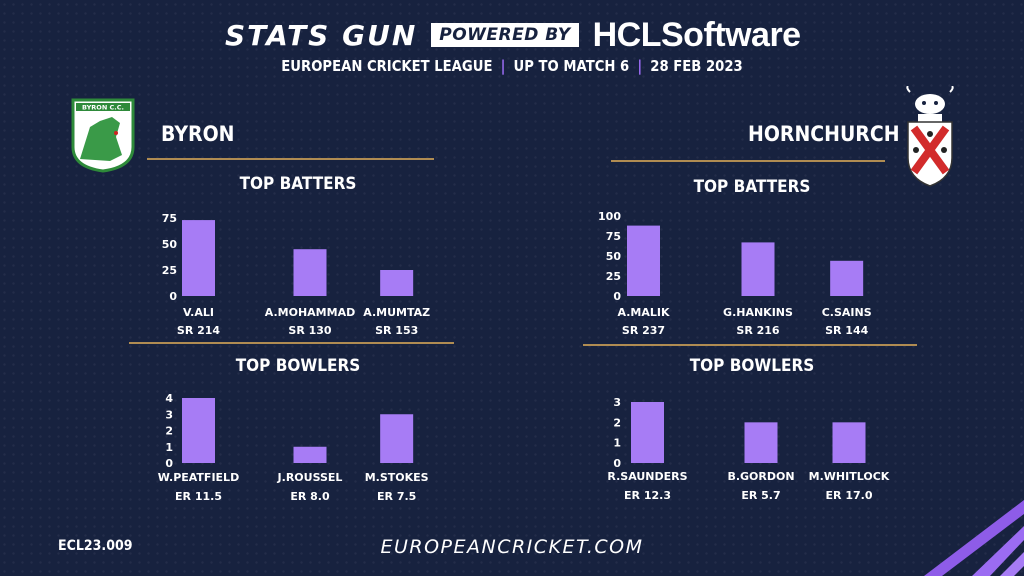 This screenshot has height=576, width=1024. I want to click on category-label: R.SAUNDERS, so click(647, 476).